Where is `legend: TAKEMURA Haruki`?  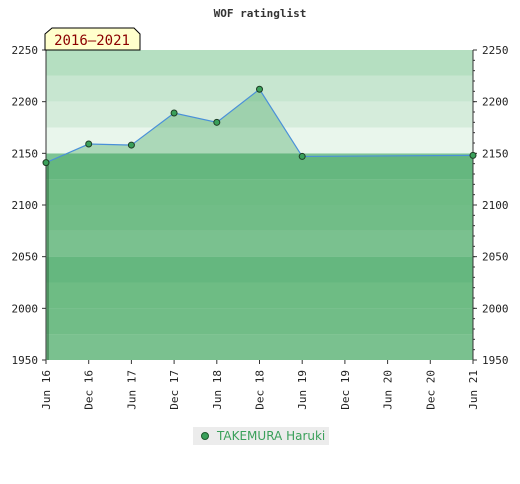
legend: TAKEMURA Haruki is located at coordinates (261, 436).